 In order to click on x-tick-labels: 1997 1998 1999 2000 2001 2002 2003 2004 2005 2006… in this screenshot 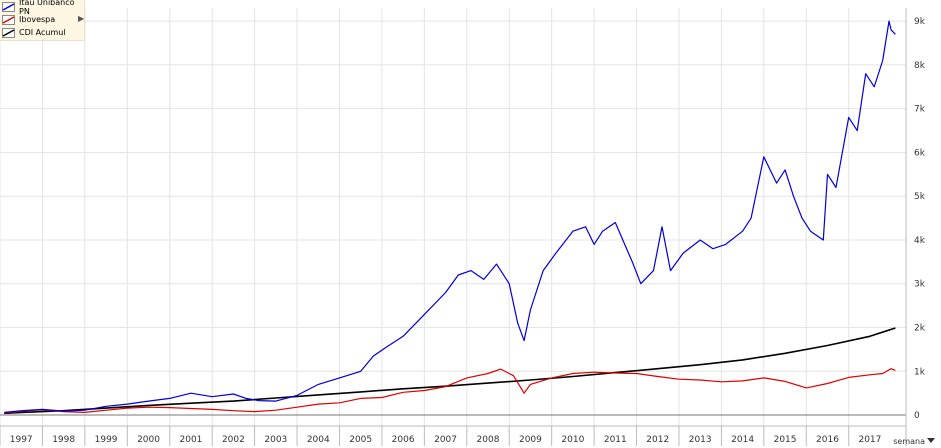, I will do `click(446, 440)`.